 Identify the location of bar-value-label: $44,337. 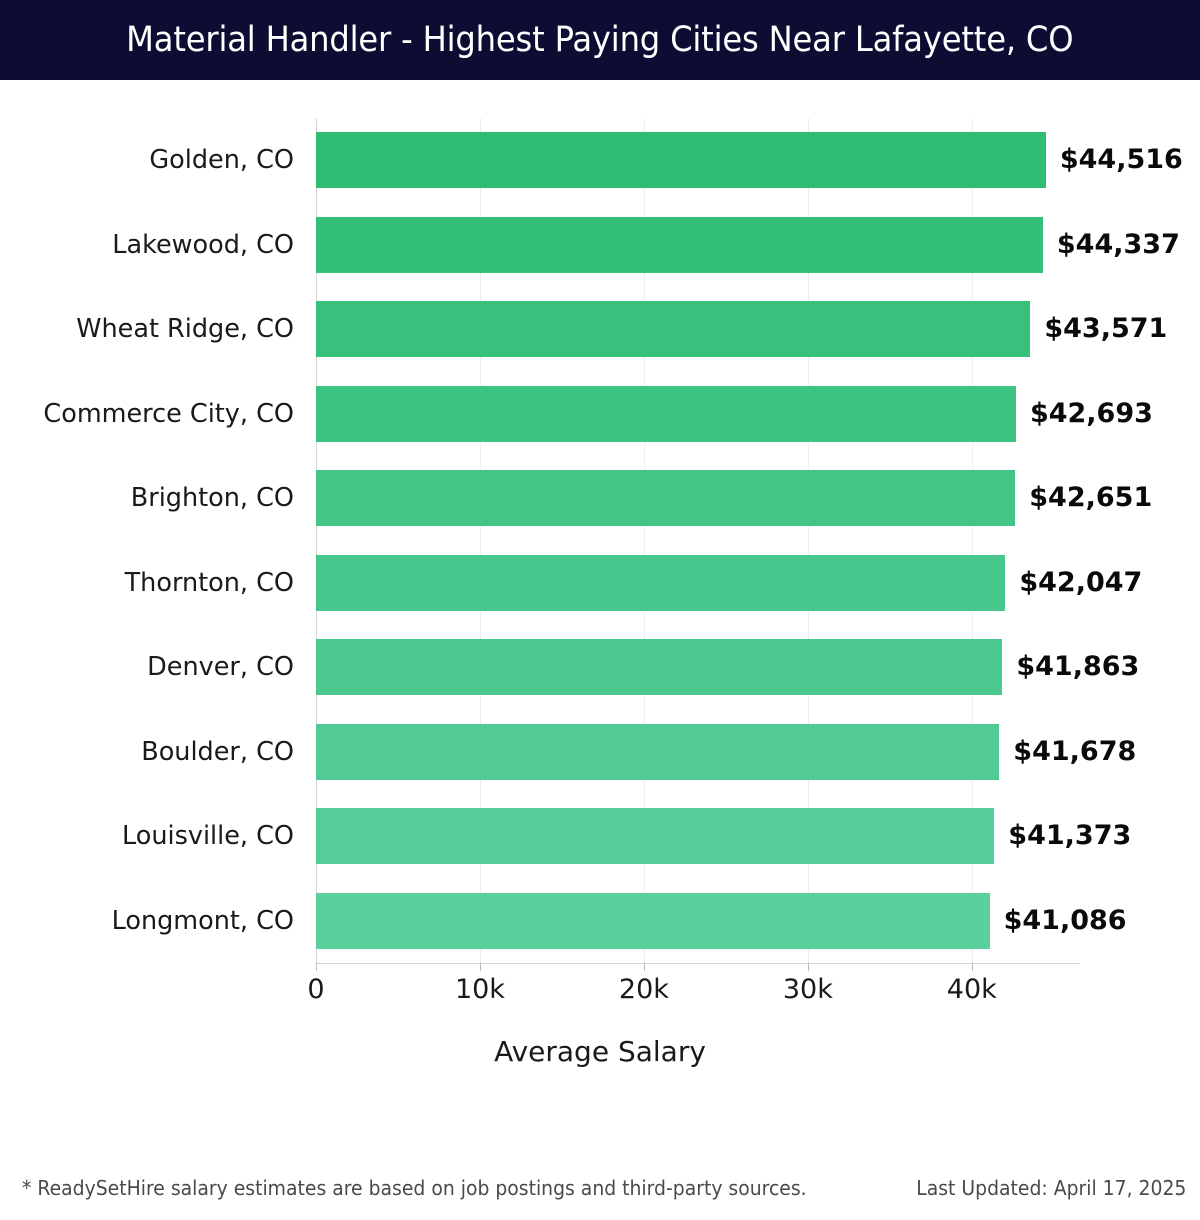
(1118, 244).